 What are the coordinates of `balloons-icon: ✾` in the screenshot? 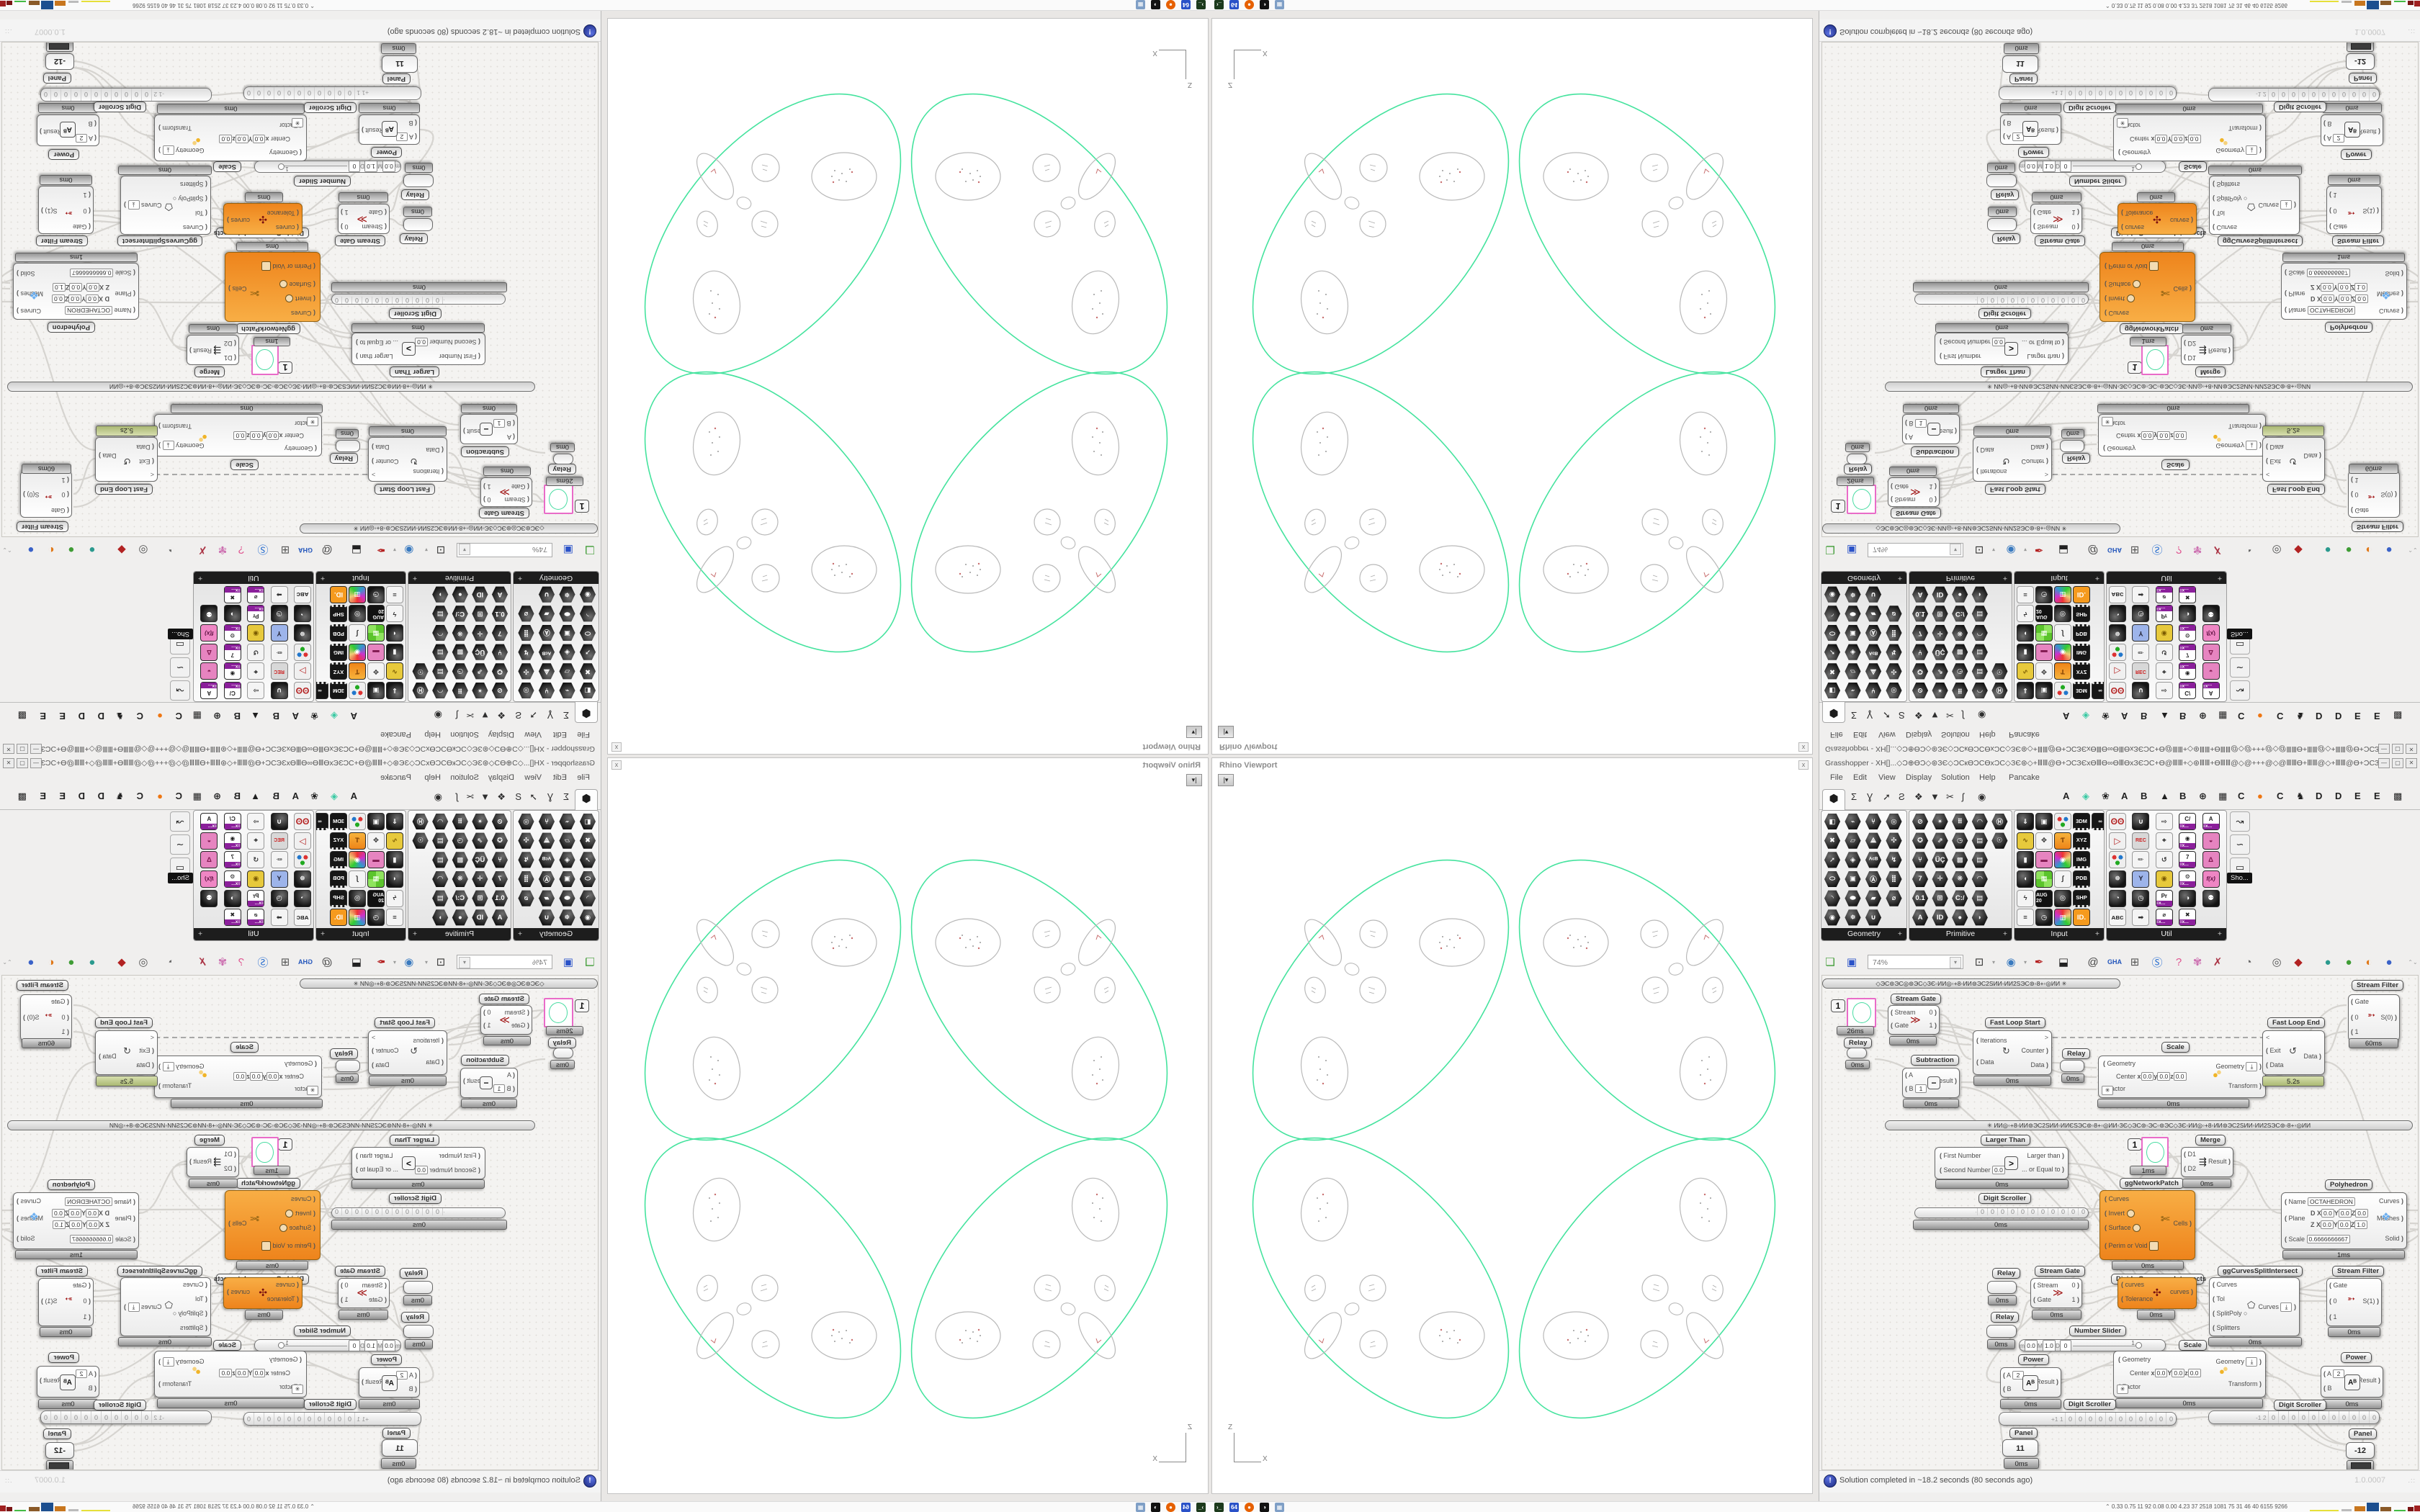 It's located at (2197, 550).